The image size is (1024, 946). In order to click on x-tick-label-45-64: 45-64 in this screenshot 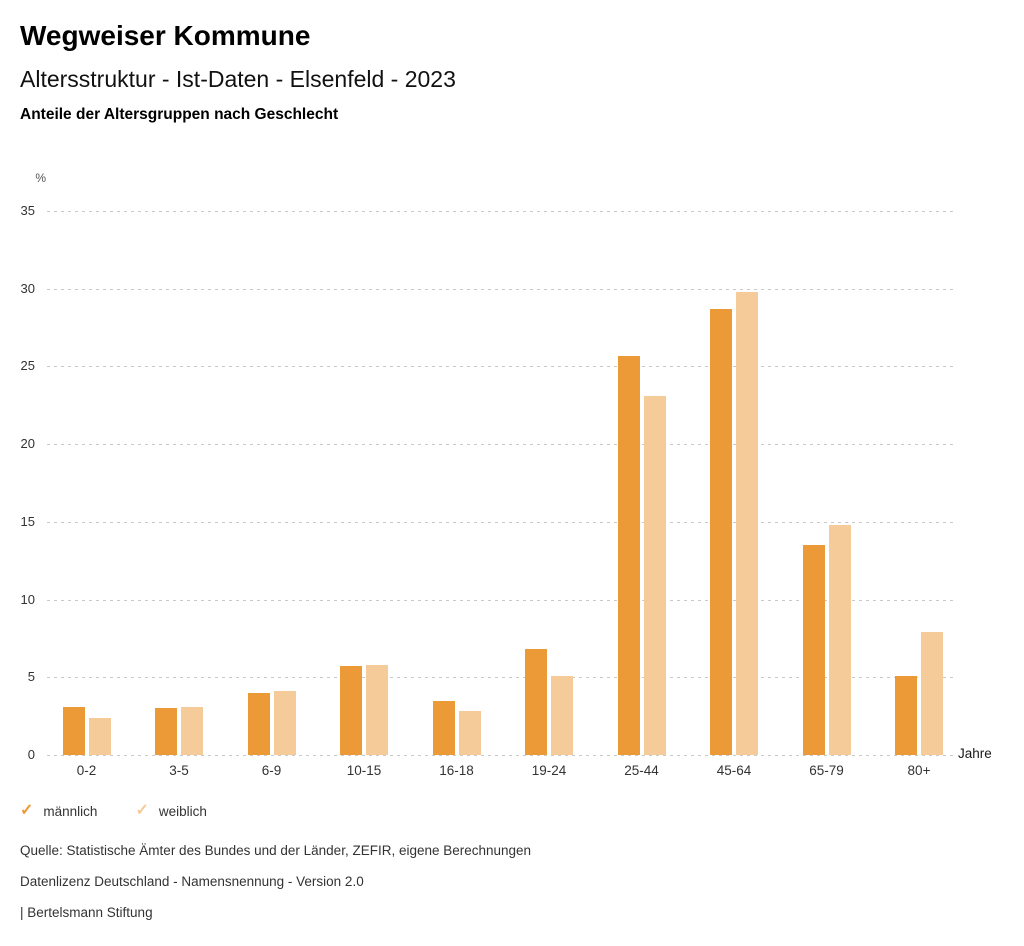, I will do `click(734, 770)`.